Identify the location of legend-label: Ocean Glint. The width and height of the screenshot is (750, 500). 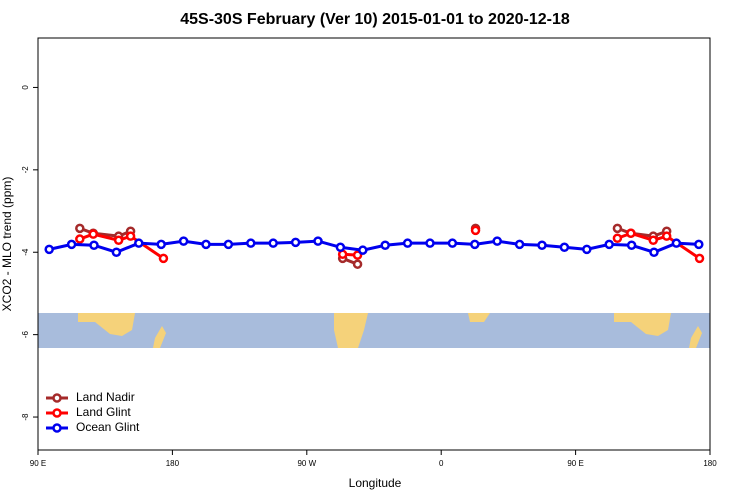
(108, 427).